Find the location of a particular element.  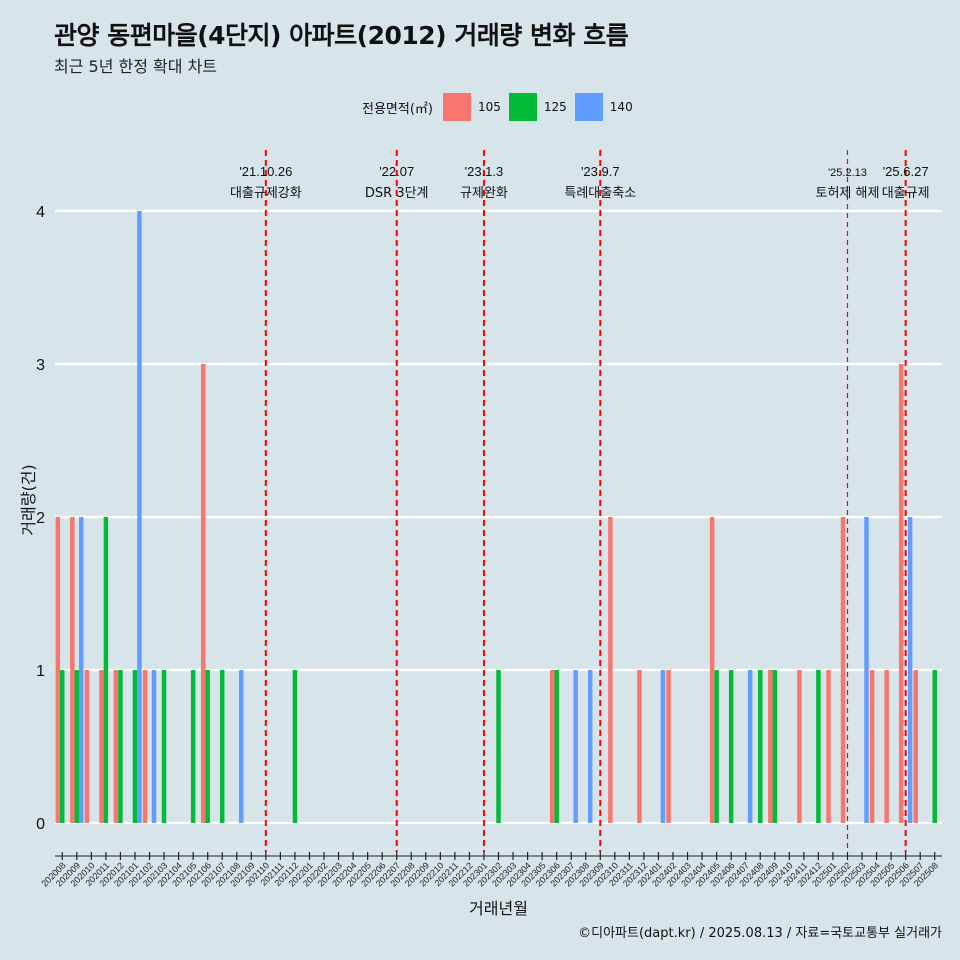

legend-item-140: 140 is located at coordinates (603, 107).